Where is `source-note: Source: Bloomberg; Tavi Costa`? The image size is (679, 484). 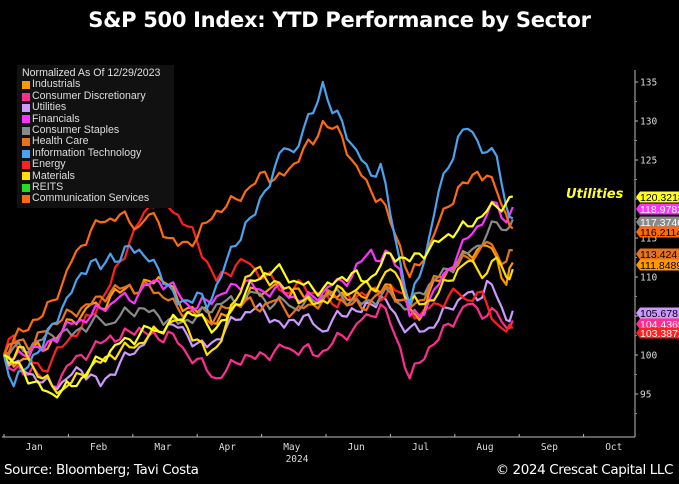 source-note: Source: Bloomberg; Tavi Costa is located at coordinates (101, 470).